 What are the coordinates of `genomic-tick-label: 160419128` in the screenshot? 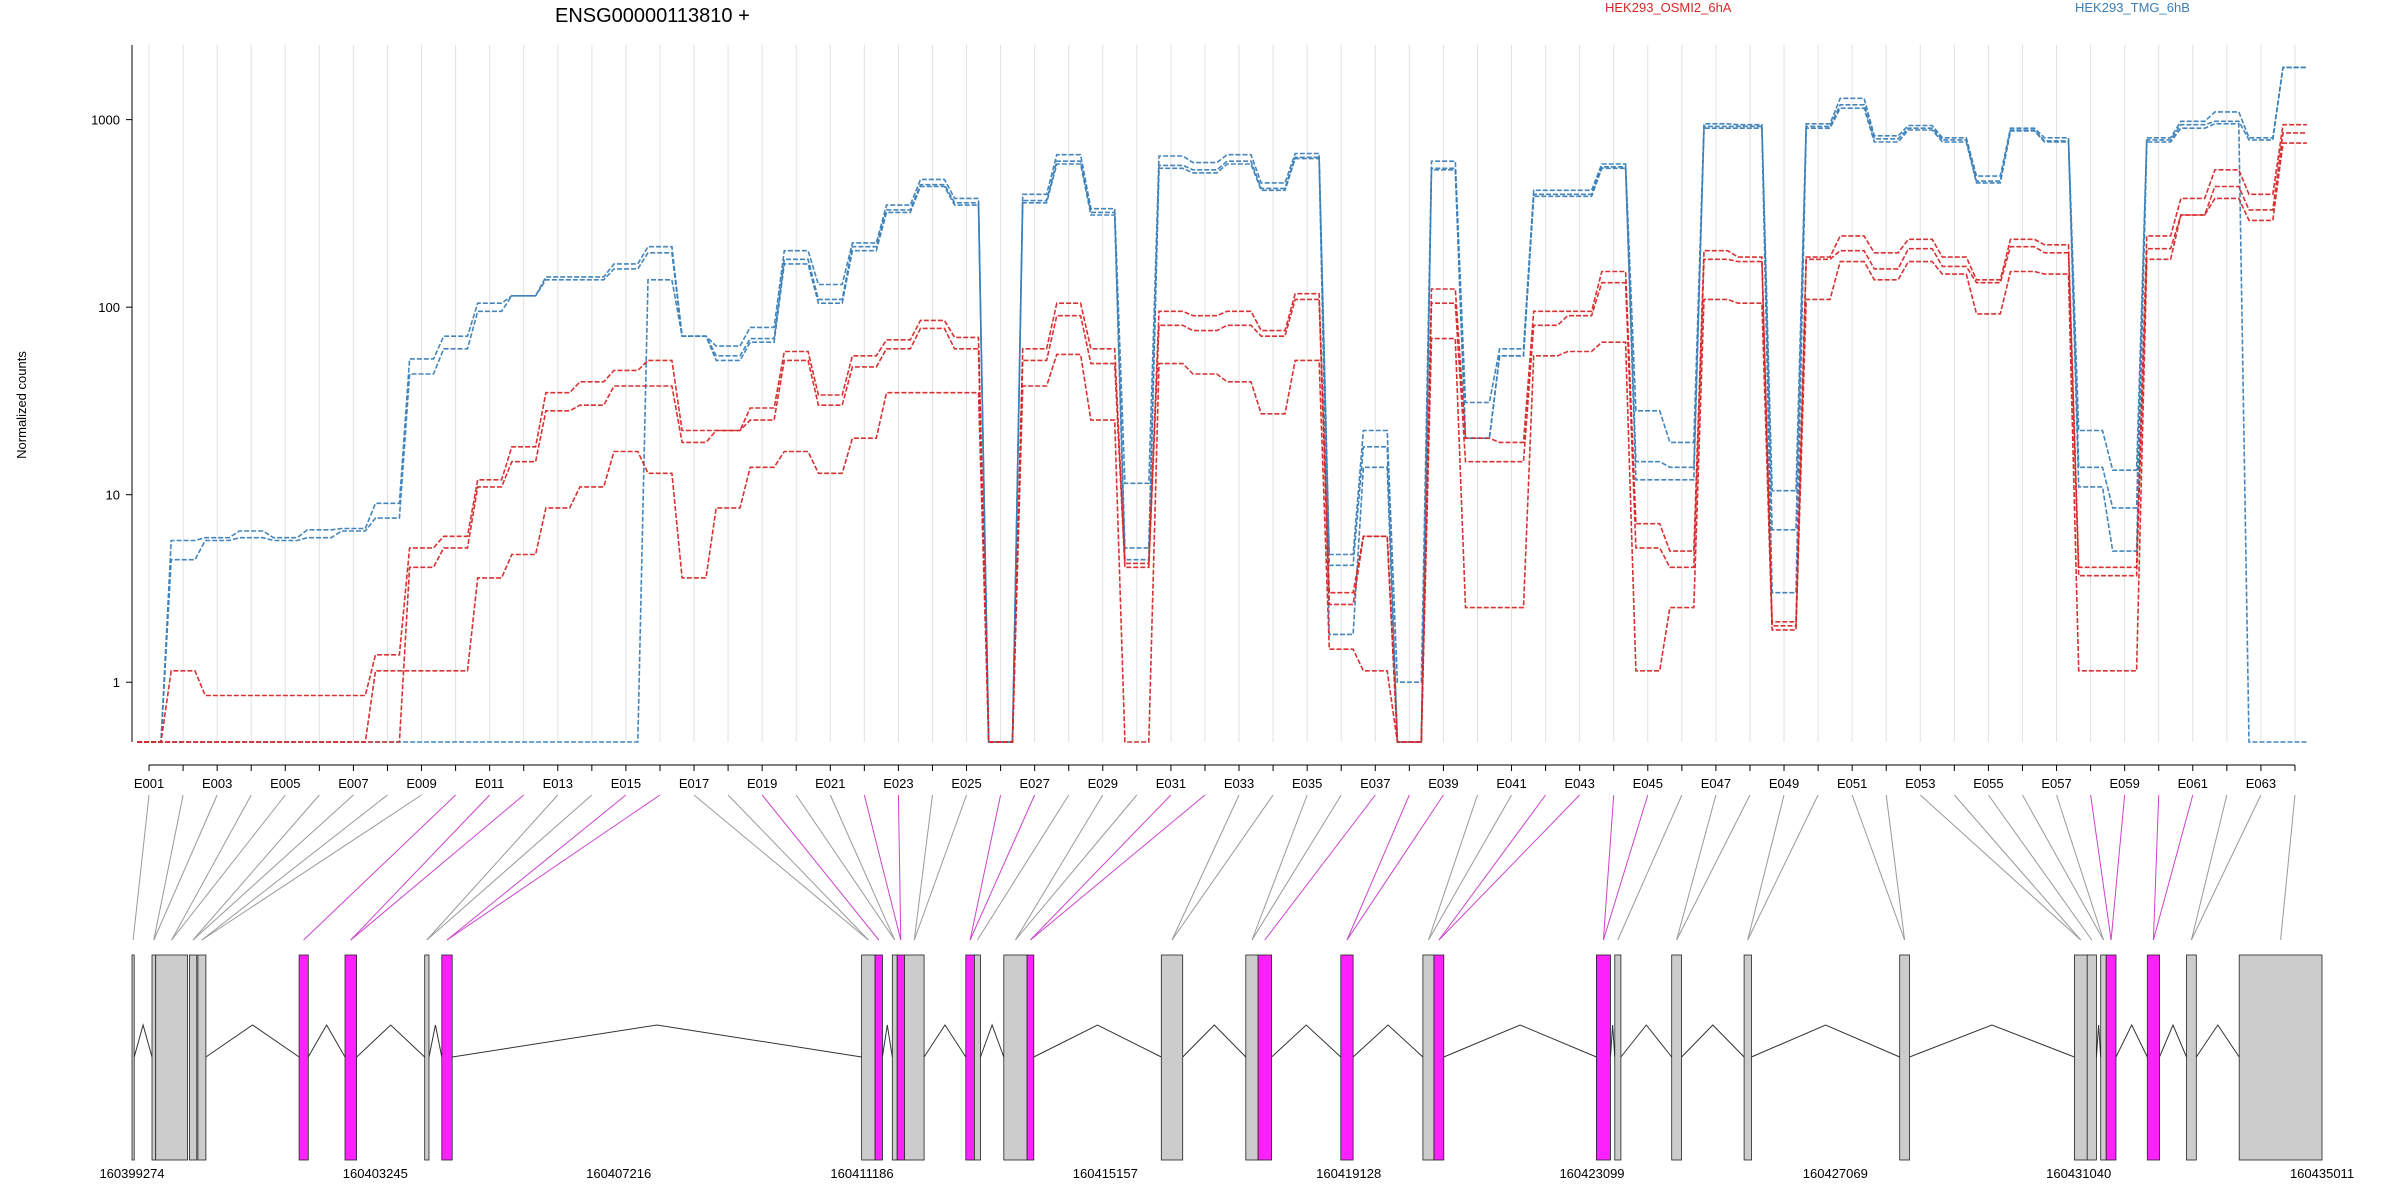 It's located at (1348, 1173).